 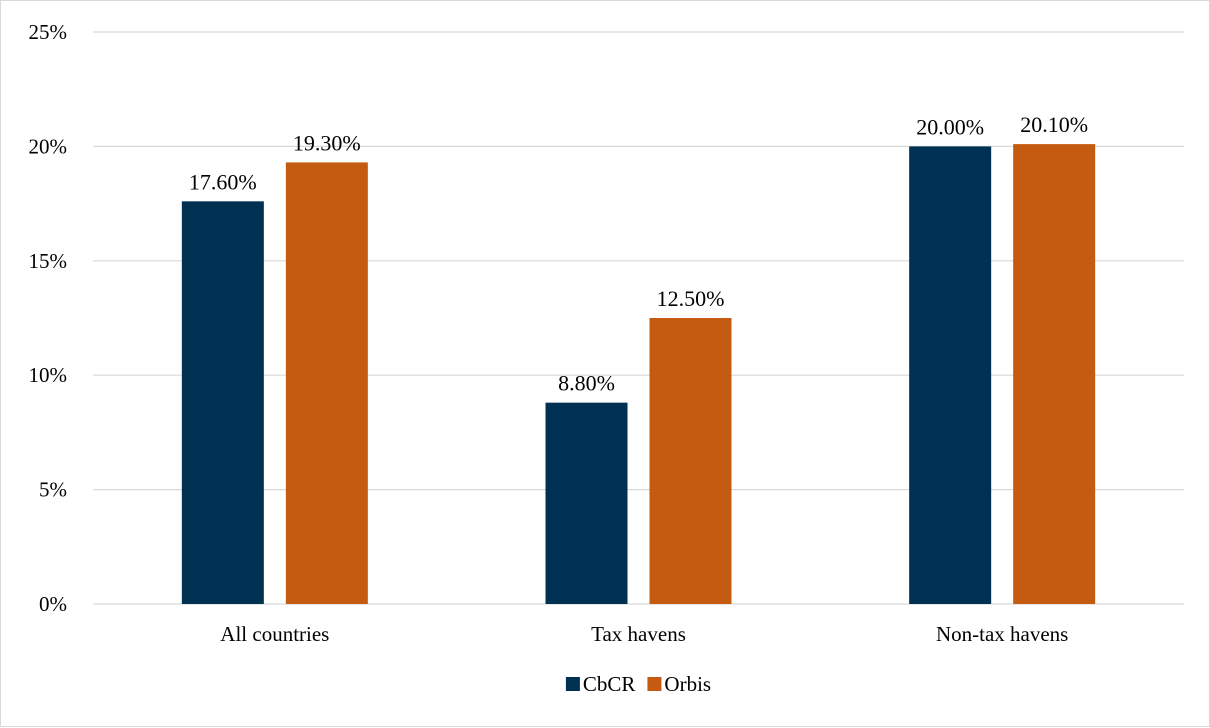 What do you see at coordinates (609, 684) in the screenshot?
I see `legend-label: CbCR` at bounding box center [609, 684].